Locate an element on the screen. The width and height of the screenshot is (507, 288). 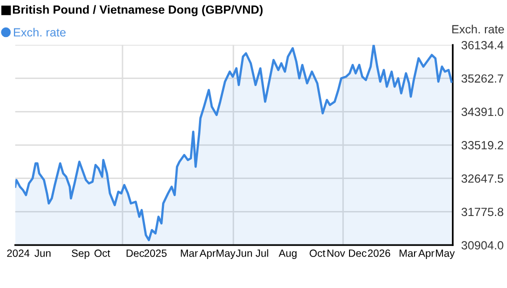
x-tick-label: 2025 is located at coordinates (155, 253).